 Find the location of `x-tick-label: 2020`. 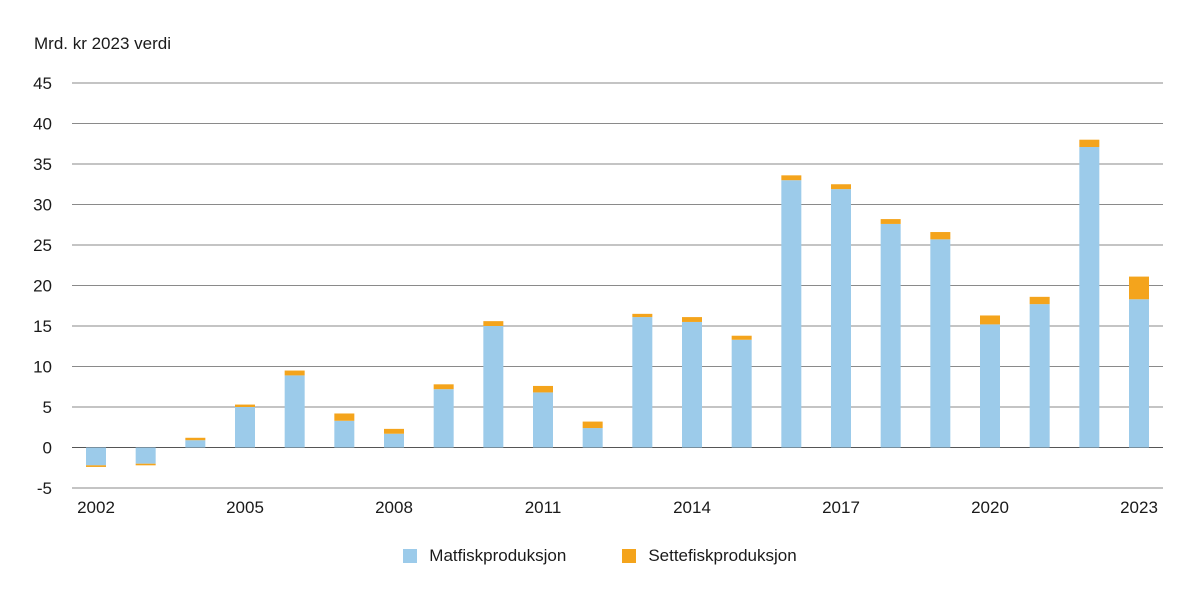

x-tick-label: 2020 is located at coordinates (990, 507).